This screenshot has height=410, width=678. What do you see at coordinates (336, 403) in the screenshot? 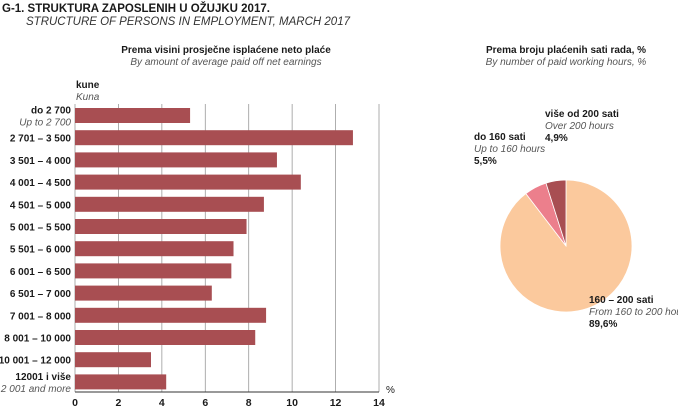
I see `x-tick-label: 12` at bounding box center [336, 403].